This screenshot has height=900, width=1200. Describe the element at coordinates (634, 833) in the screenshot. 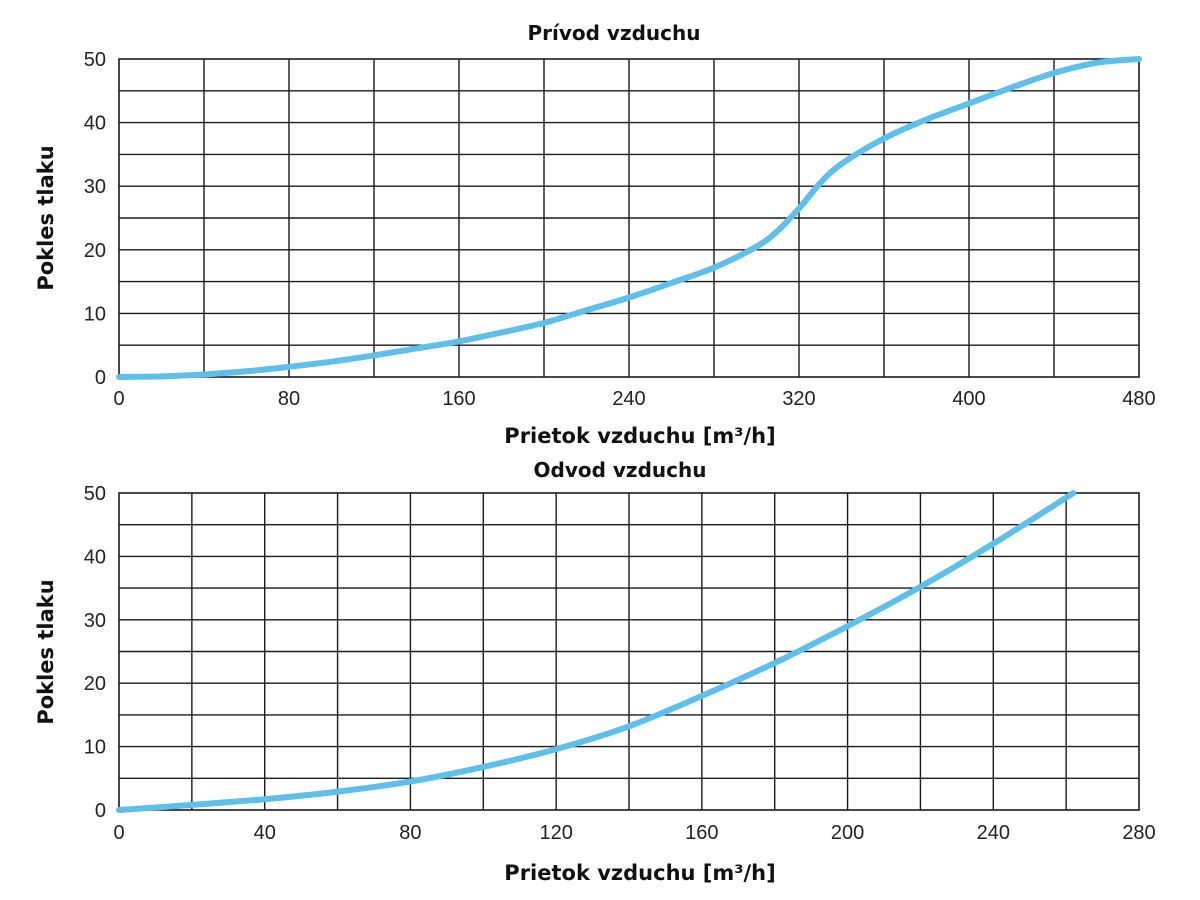

I see `x-tick-labels: 0 40 80 120 160 200 240 280` at that location.